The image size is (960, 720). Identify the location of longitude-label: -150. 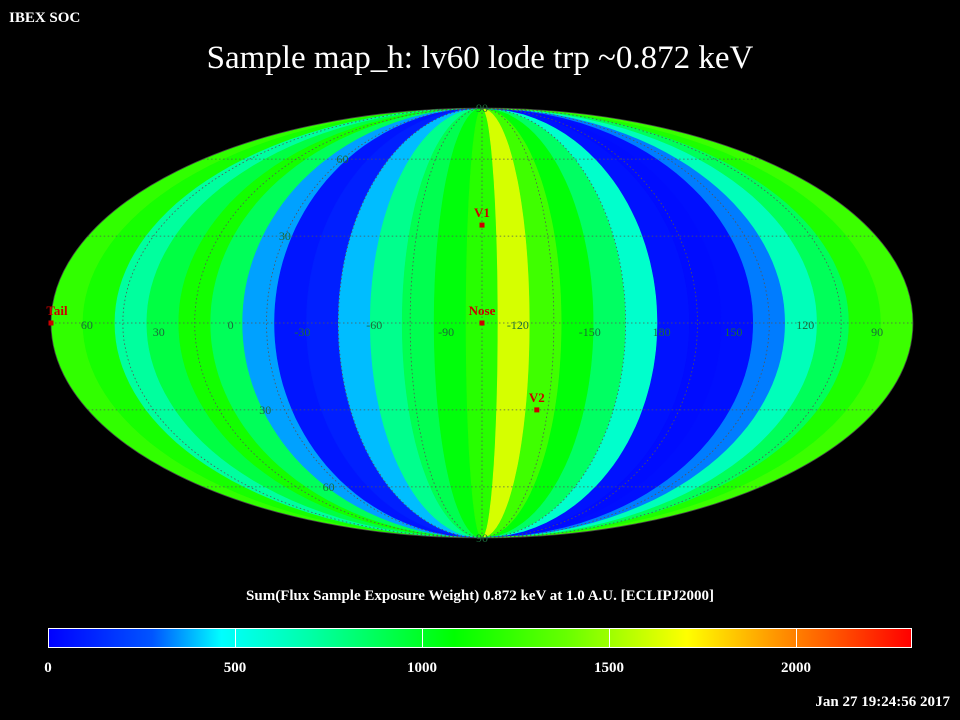
(590, 332).